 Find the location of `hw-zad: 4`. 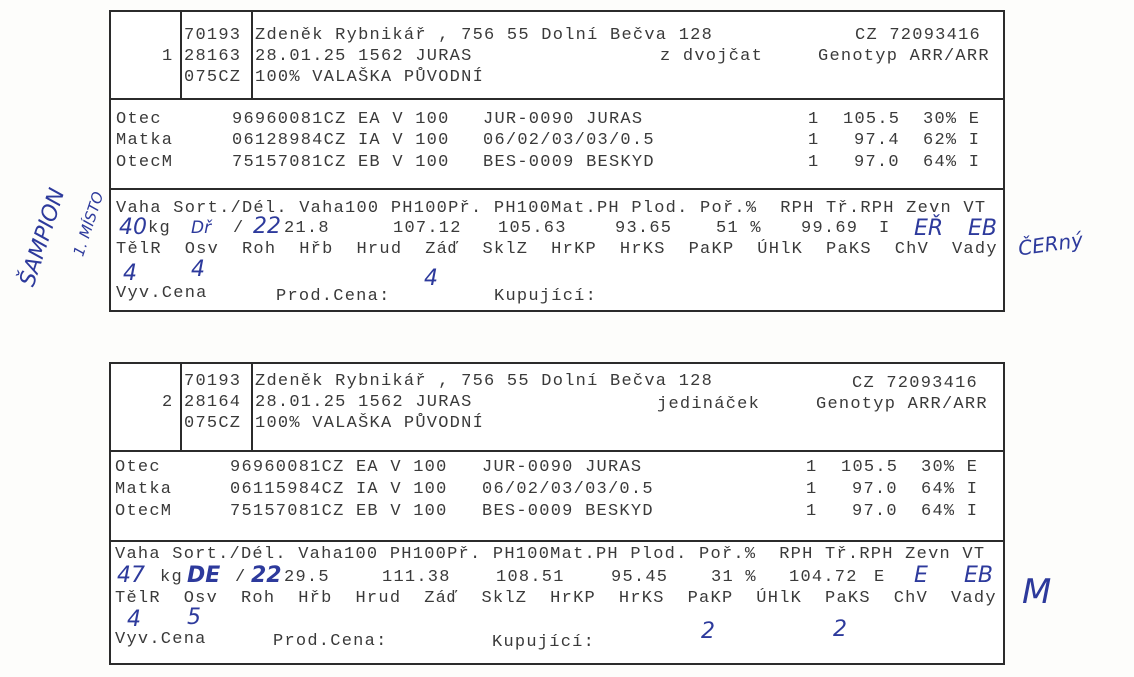

hw-zad: 4 is located at coordinates (431, 278).